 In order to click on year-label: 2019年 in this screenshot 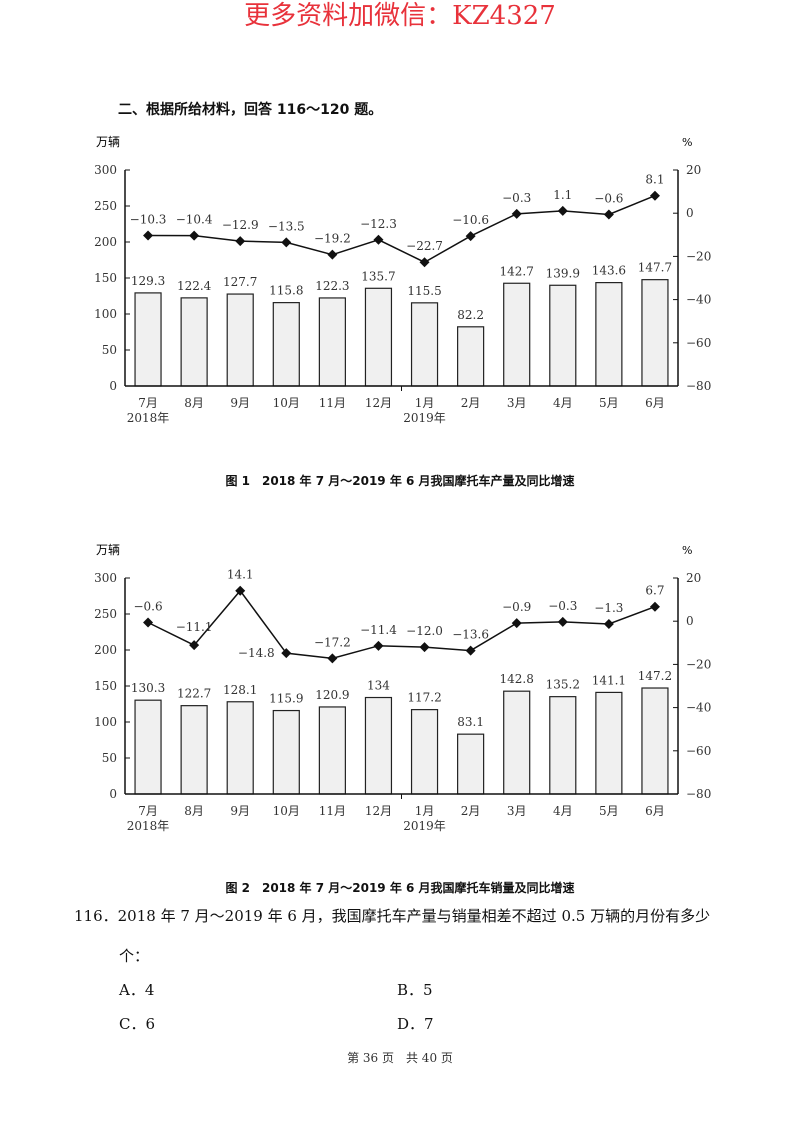, I will do `click(424, 418)`.